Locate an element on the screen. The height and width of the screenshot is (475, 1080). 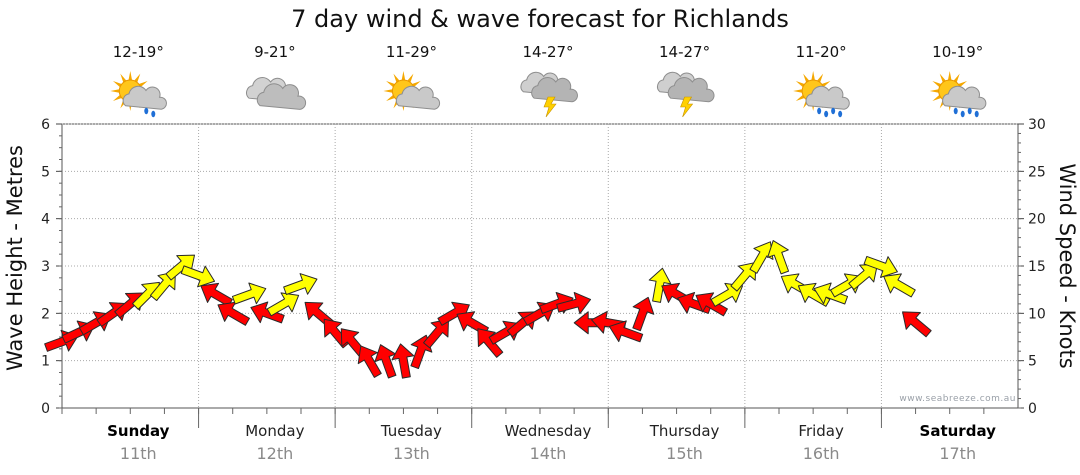
left-tick-label: 3 is located at coordinates (45, 267).